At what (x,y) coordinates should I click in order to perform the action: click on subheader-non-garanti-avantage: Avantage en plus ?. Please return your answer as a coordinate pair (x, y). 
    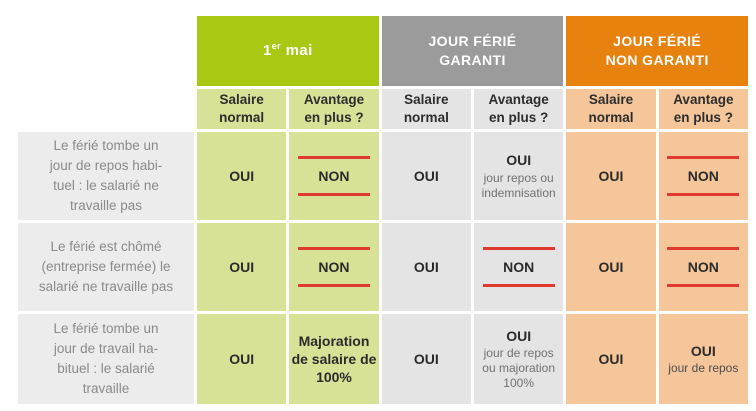
    Looking at the image, I should click on (703, 109).